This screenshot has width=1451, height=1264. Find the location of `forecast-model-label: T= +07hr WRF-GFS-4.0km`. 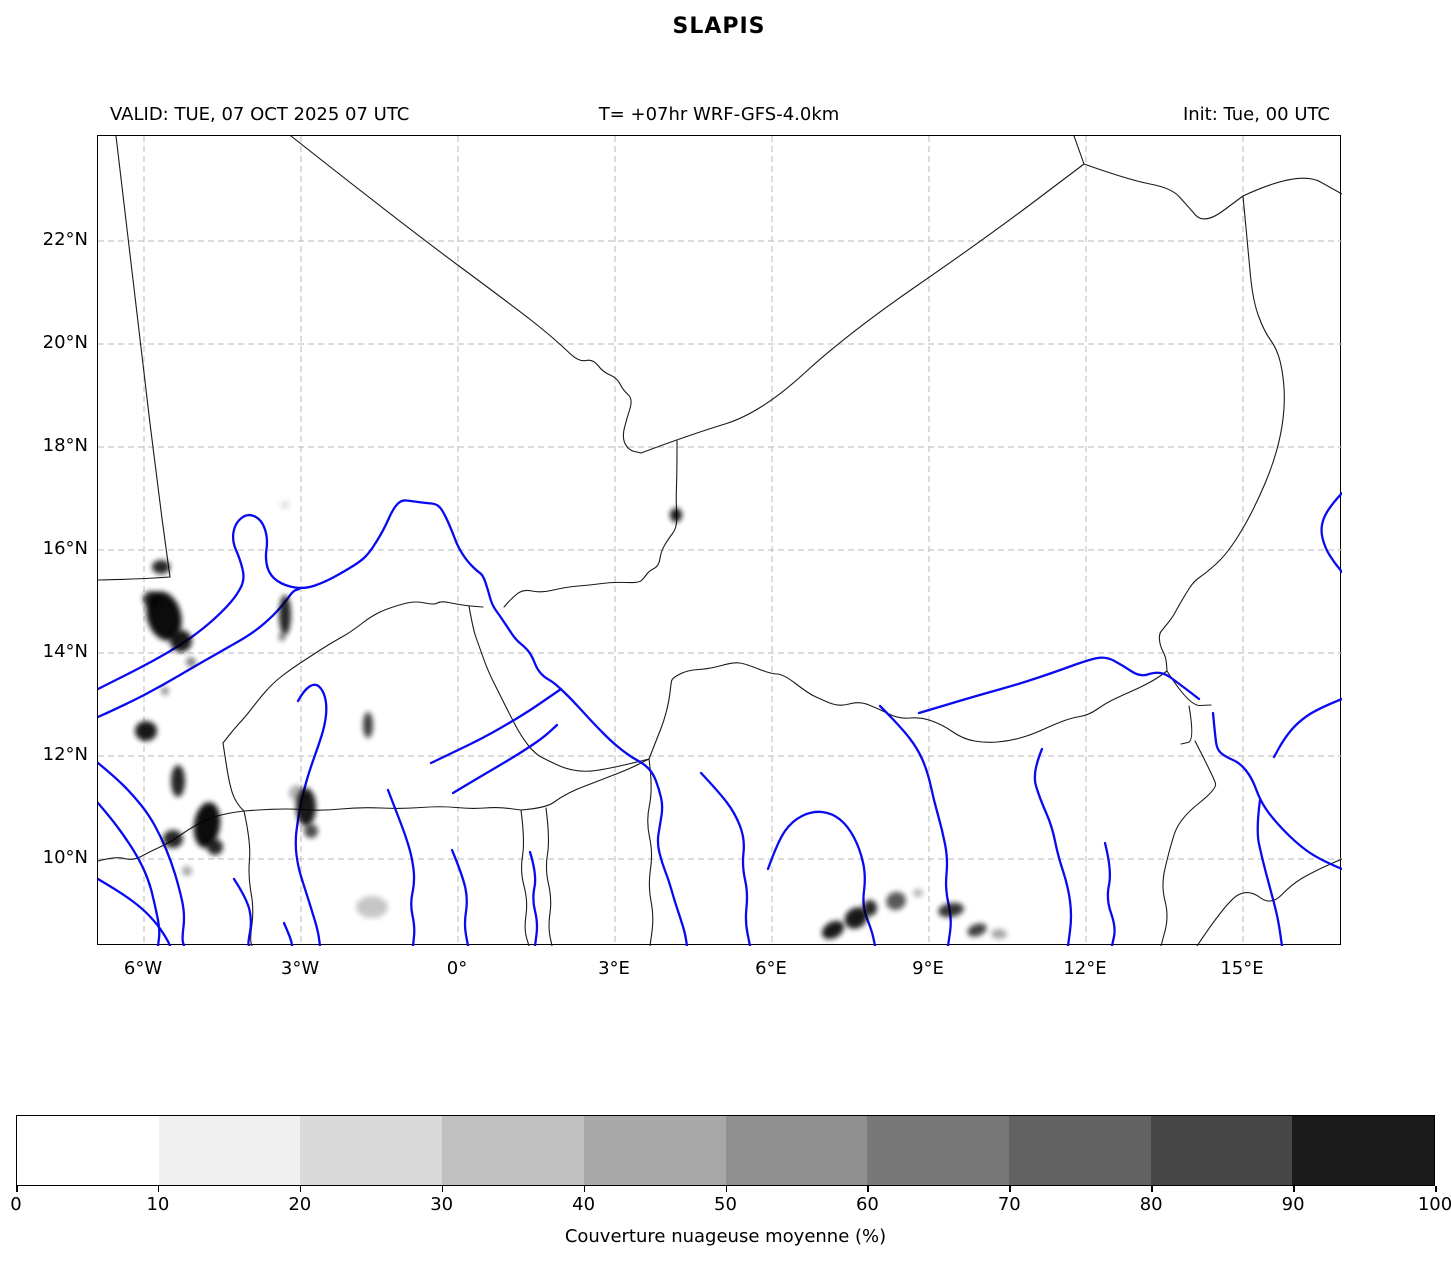

forecast-model-label: T= +07hr WRF-GFS-4.0km is located at coordinates (719, 114).